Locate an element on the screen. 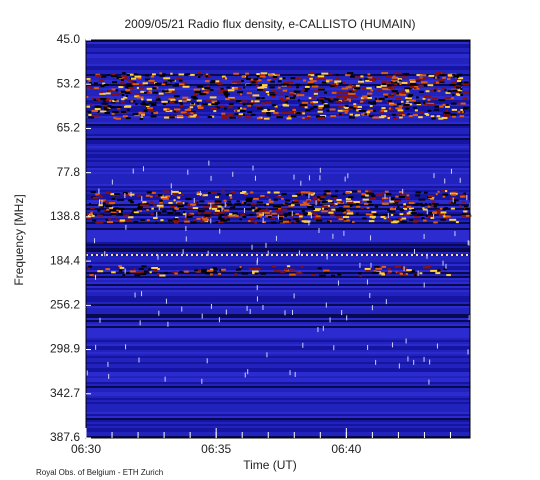  y-tick-label: 256.2 is located at coordinates (65, 305).